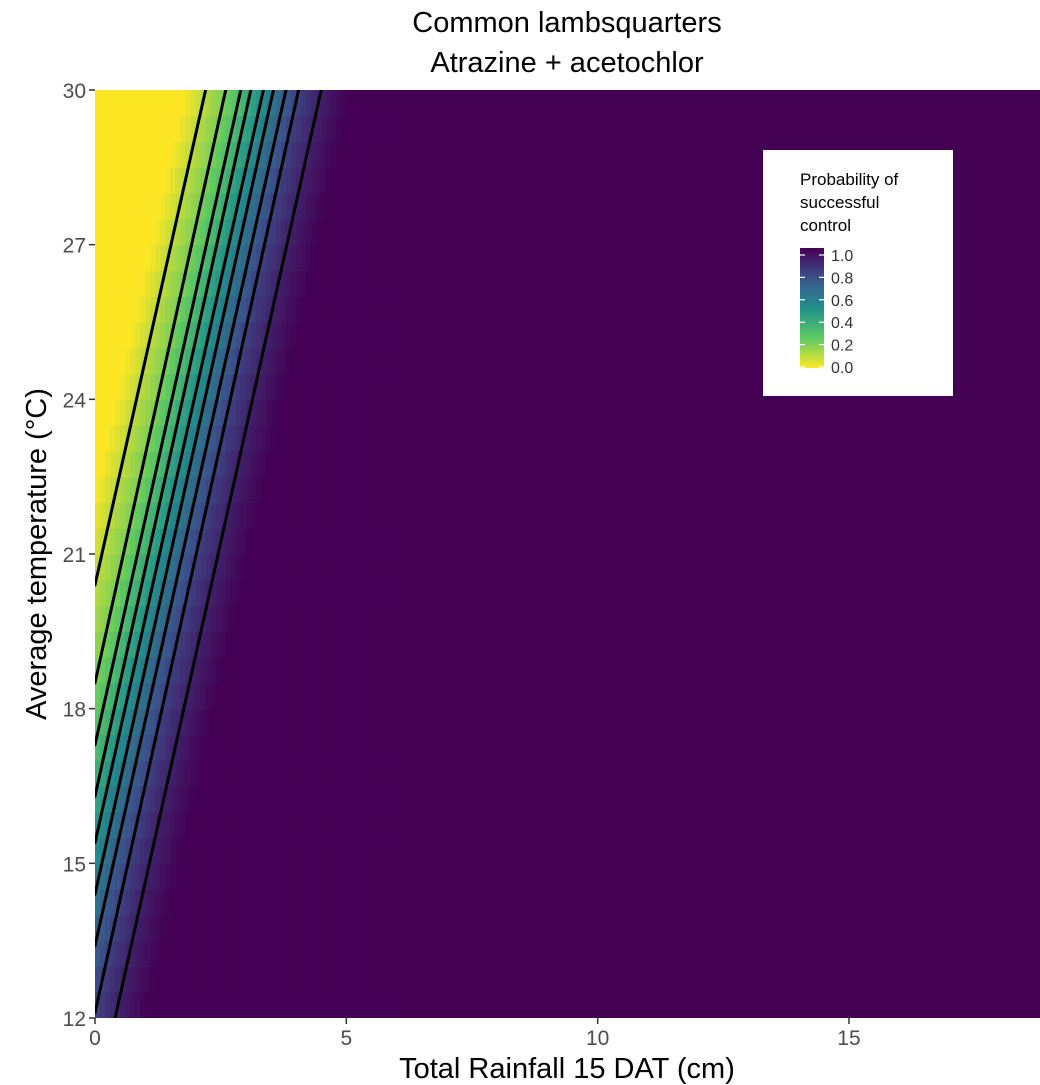 The height and width of the screenshot is (1085, 1040). What do you see at coordinates (74, 91) in the screenshot?
I see `y-tick-label: 30` at bounding box center [74, 91].